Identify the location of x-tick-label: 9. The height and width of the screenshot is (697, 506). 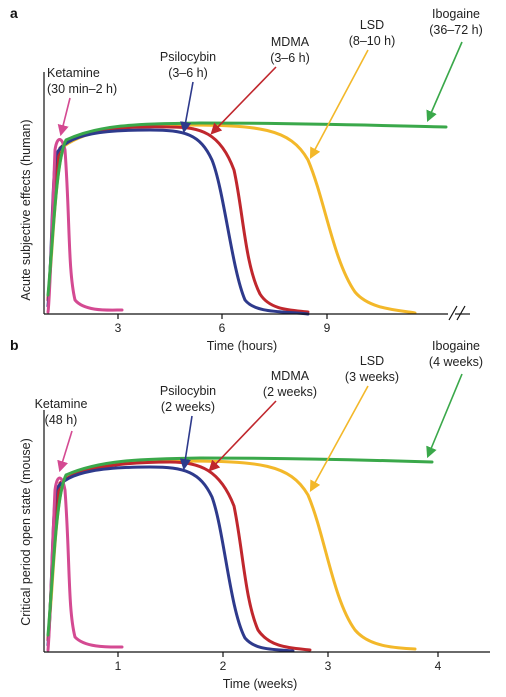
(327, 328).